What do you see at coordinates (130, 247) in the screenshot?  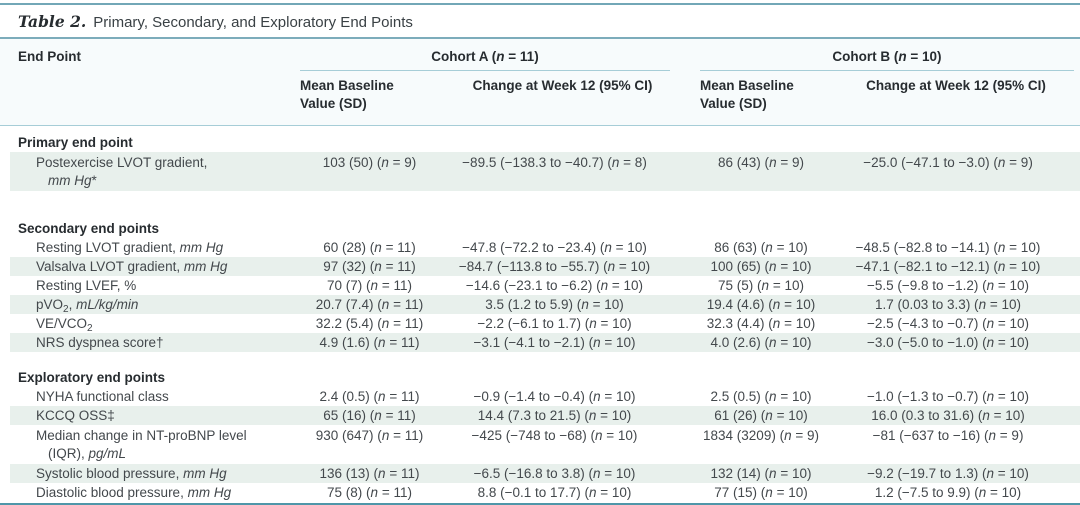 I see `row-label: Resting LVOT gradient, mm Hg` at bounding box center [130, 247].